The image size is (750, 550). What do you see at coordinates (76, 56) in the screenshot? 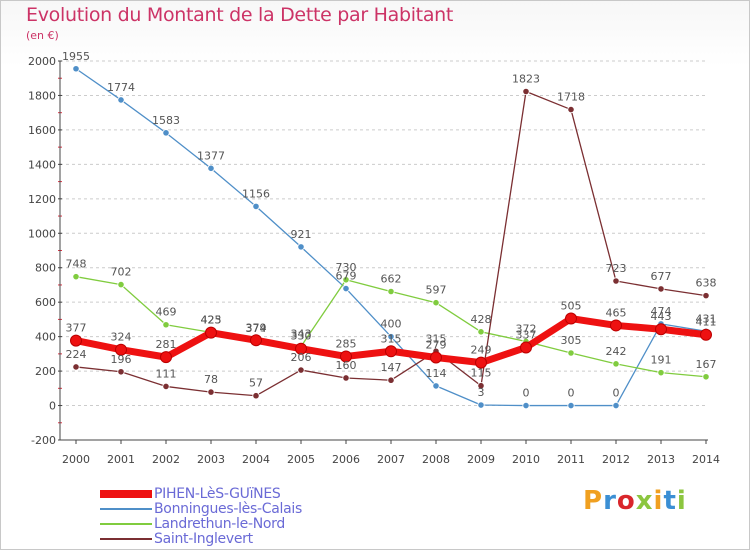
I see `data-label: 1955` at bounding box center [76, 56].